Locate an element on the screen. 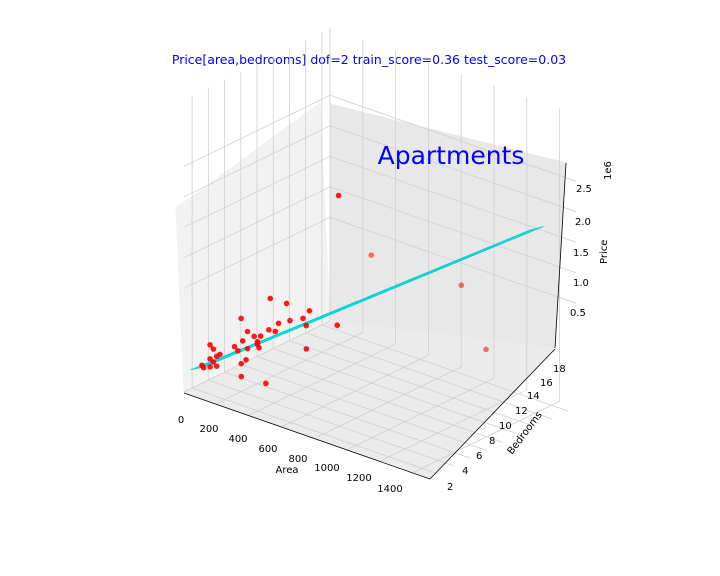  z-axis-label: Price is located at coordinates (604, 252).